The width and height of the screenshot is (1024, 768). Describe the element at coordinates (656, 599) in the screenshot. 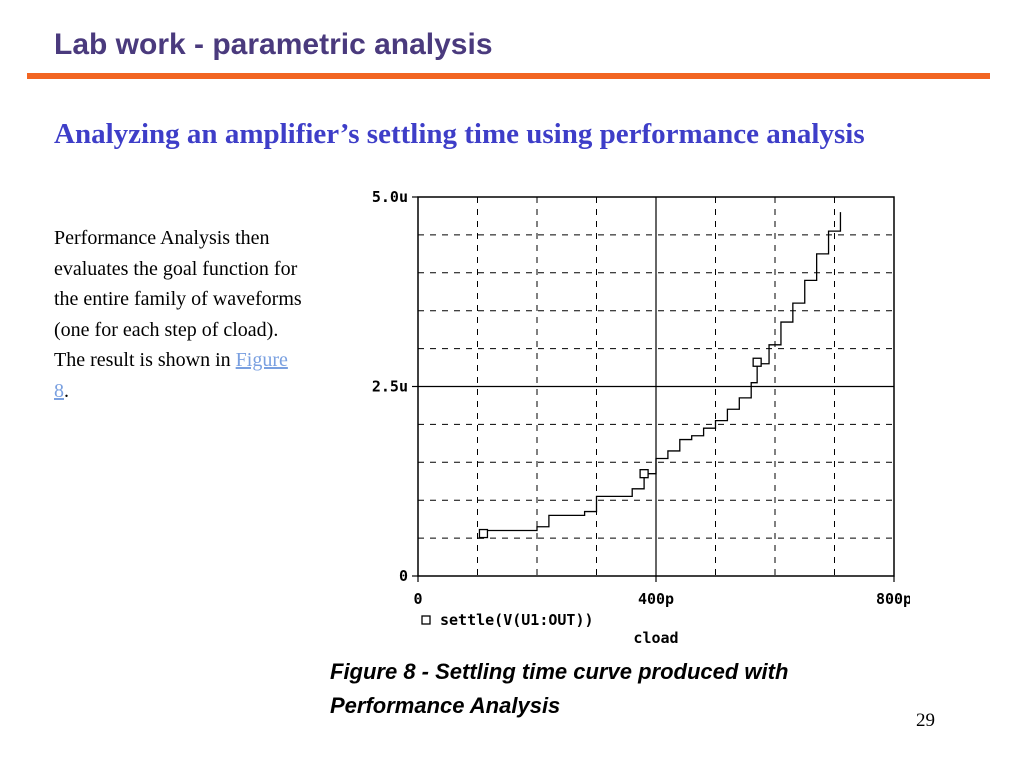

I see `x-tick-label: 400p` at that location.